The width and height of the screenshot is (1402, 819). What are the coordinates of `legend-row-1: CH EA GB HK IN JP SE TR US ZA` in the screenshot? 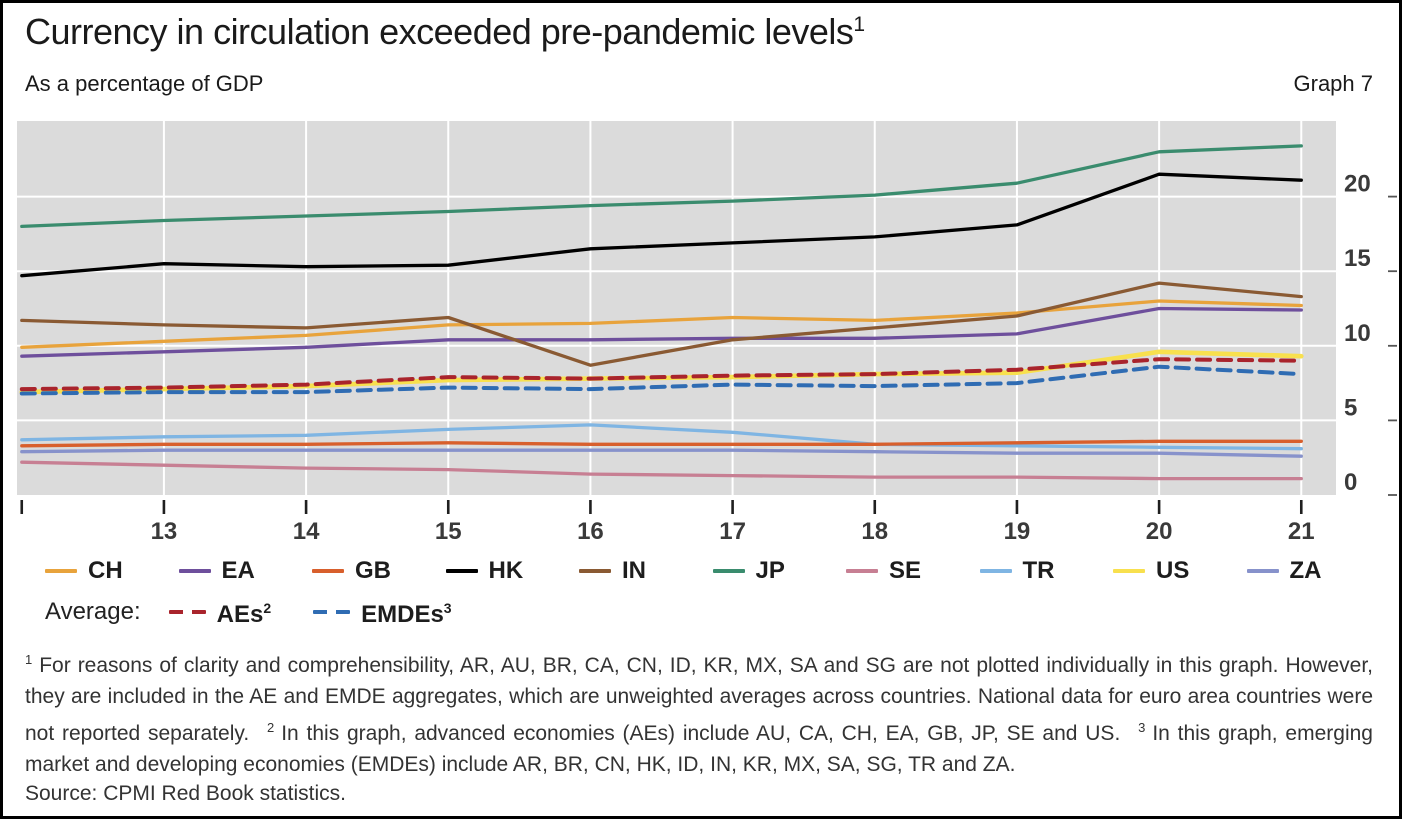 It's located at (683, 571).